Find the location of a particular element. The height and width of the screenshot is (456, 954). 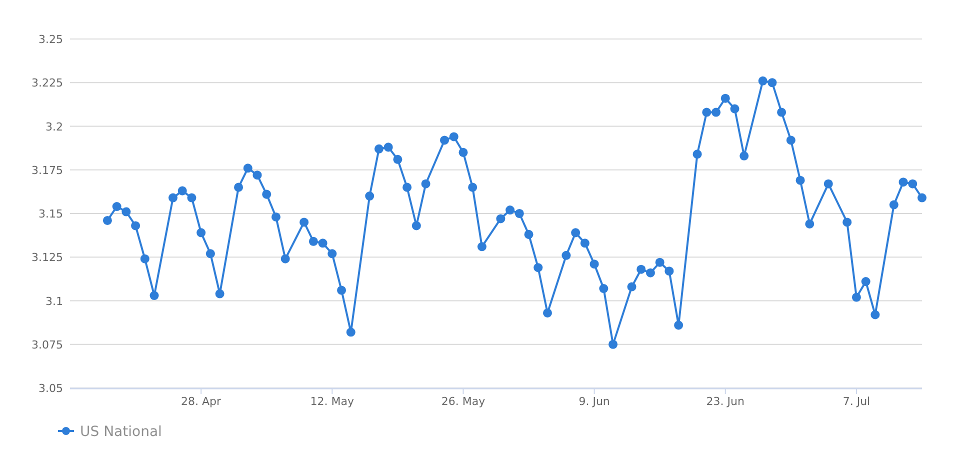

x-tick-label: 28. Apr is located at coordinates (201, 401).